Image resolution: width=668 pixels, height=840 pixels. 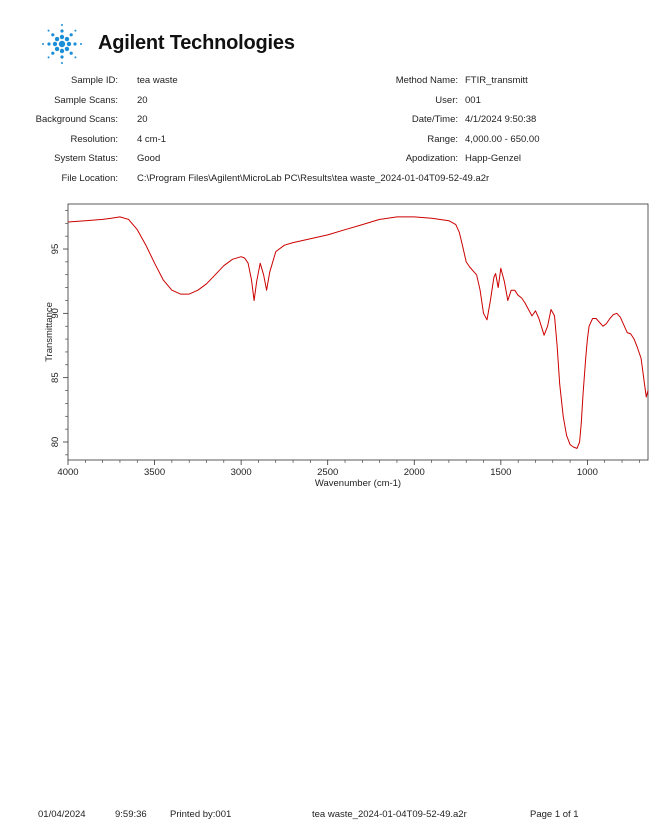 I want to click on meta-right-label: User:, so click(x=446, y=100).